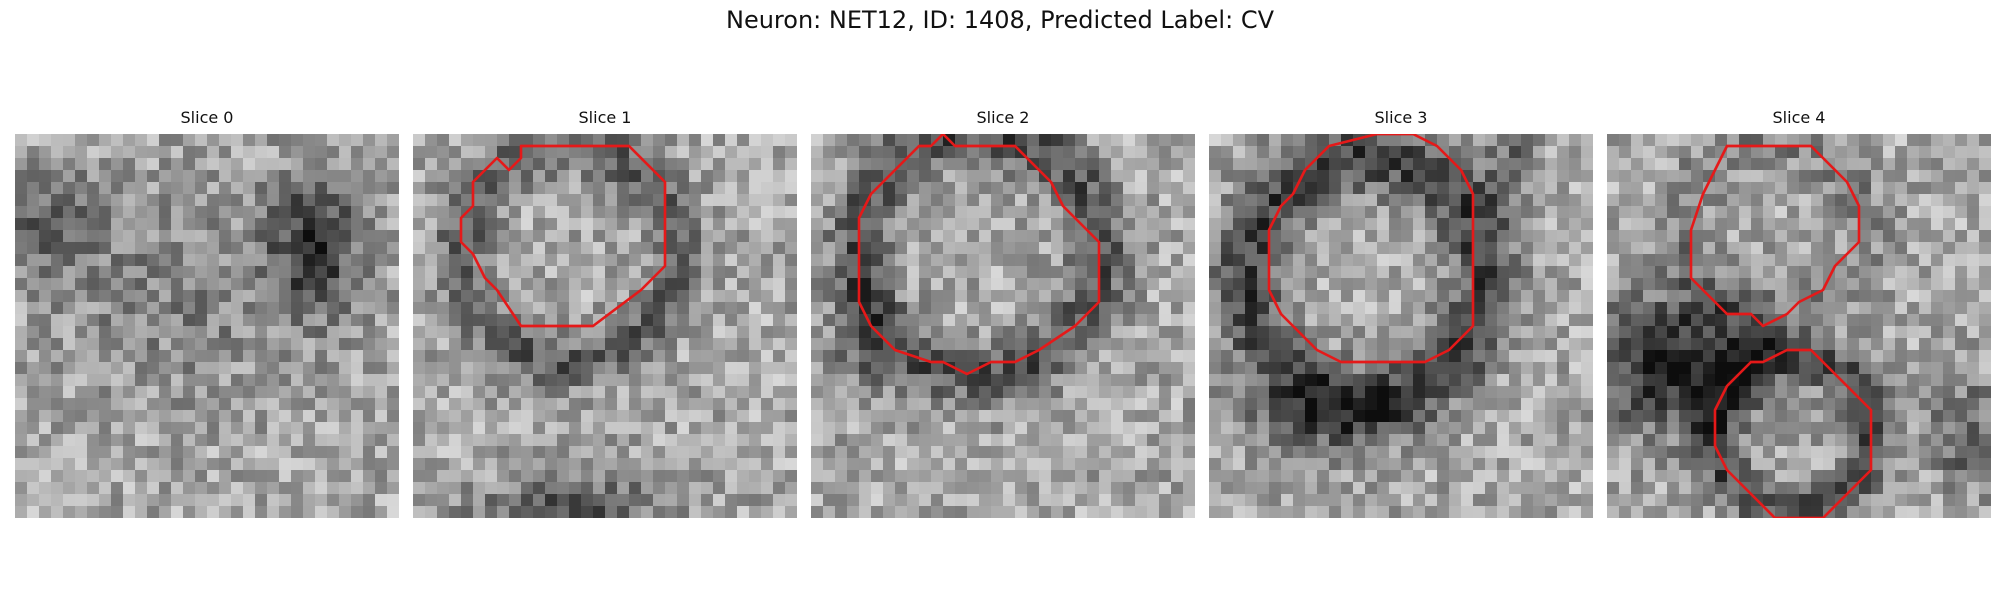 This screenshot has height=600, width=2000. Describe the element at coordinates (1401, 117) in the screenshot. I see `panel-title: Slice 3` at that location.